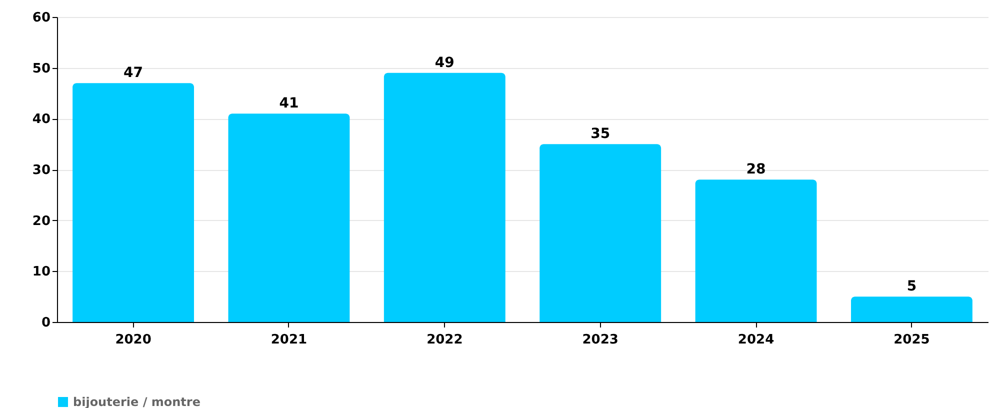 Image resolution: width=994 pixels, height=408 pixels. Describe the element at coordinates (289, 104) in the screenshot. I see `data-label: 41` at that location.